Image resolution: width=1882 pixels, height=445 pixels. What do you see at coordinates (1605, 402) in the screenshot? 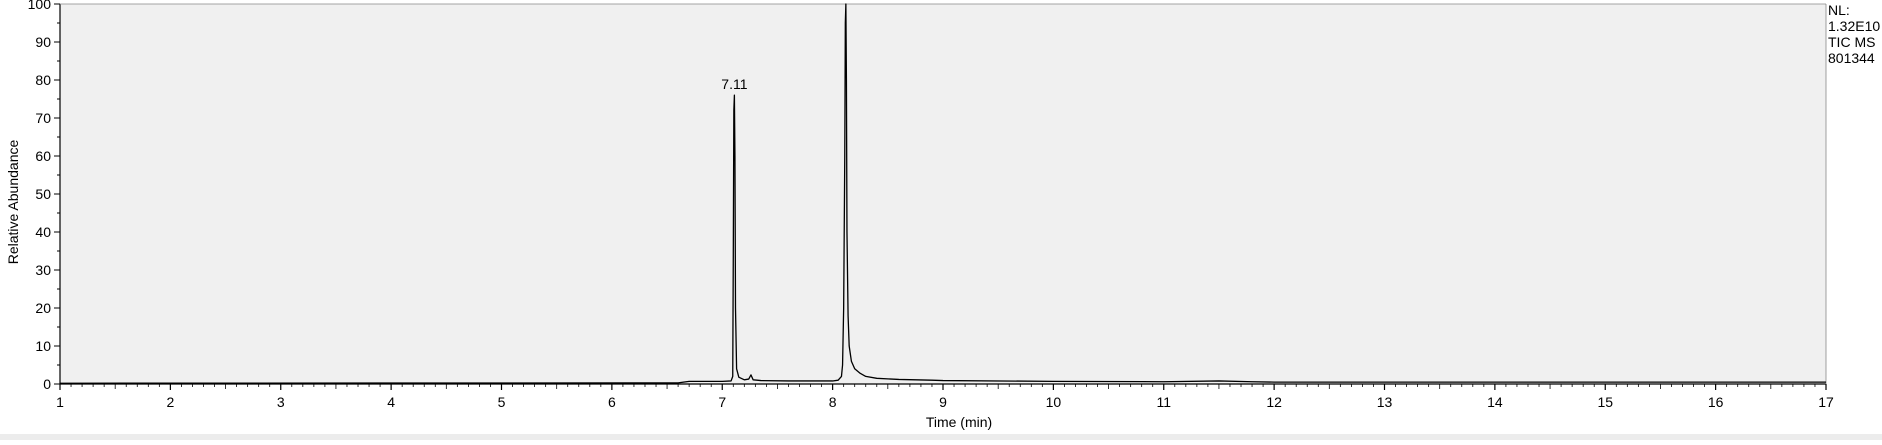
I see `x-tick-label: 15` at bounding box center [1605, 402].